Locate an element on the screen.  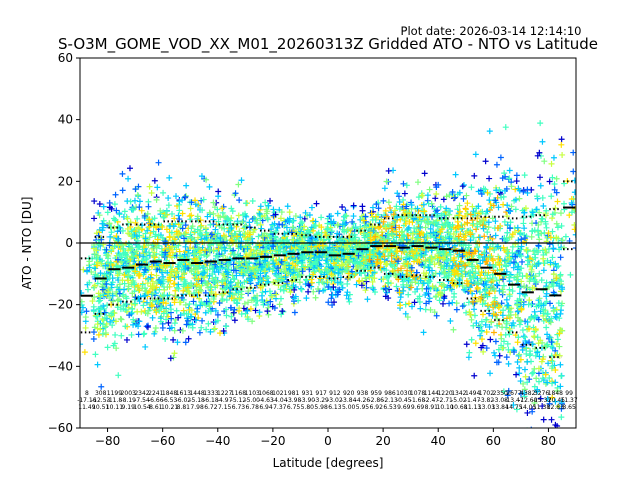
bin-stat: 1144 is located at coordinates (431, 393).